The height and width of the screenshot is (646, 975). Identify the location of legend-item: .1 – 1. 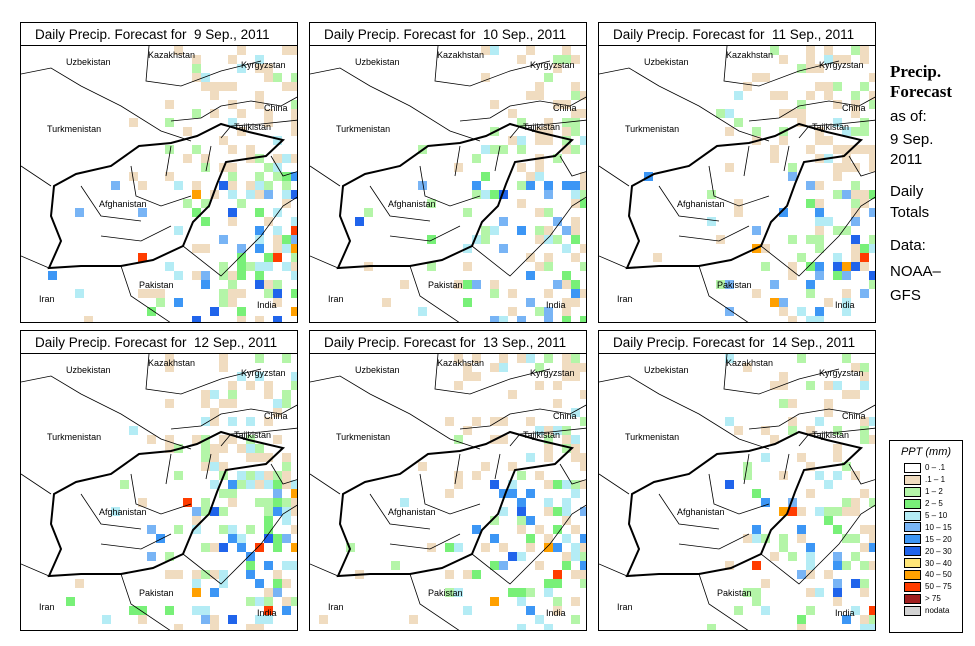
(926, 480).